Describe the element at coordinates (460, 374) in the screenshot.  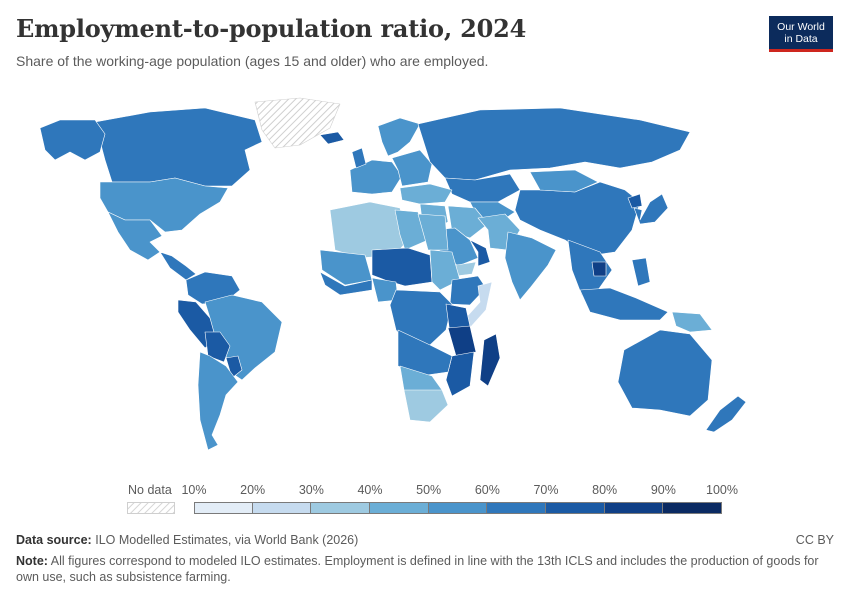
I see `country-mozambique` at that location.